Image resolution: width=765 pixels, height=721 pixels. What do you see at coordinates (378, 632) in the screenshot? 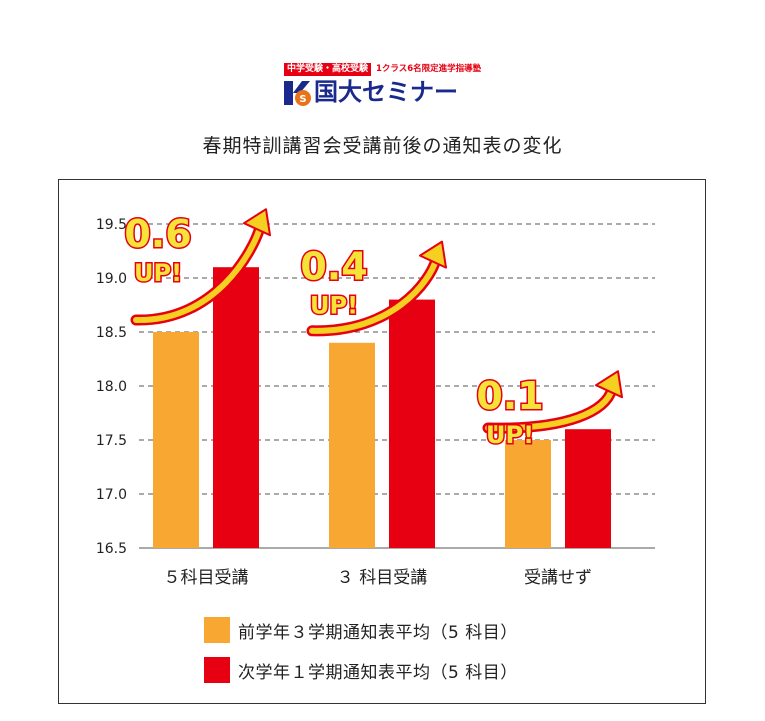
I see `legend-label-before: 前学年３学期通知表平均（5 科目）` at bounding box center [378, 632].